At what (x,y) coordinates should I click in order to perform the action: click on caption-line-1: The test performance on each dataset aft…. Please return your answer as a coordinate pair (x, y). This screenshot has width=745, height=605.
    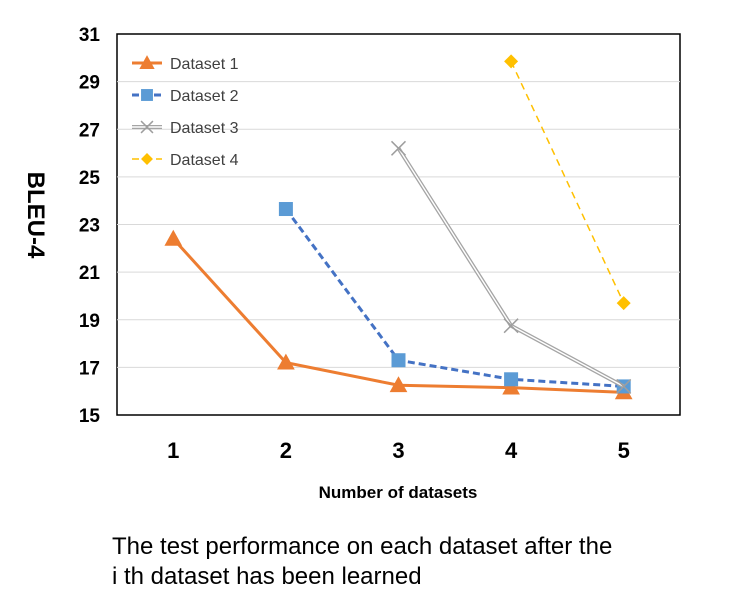
    Looking at the image, I should click on (362, 546).